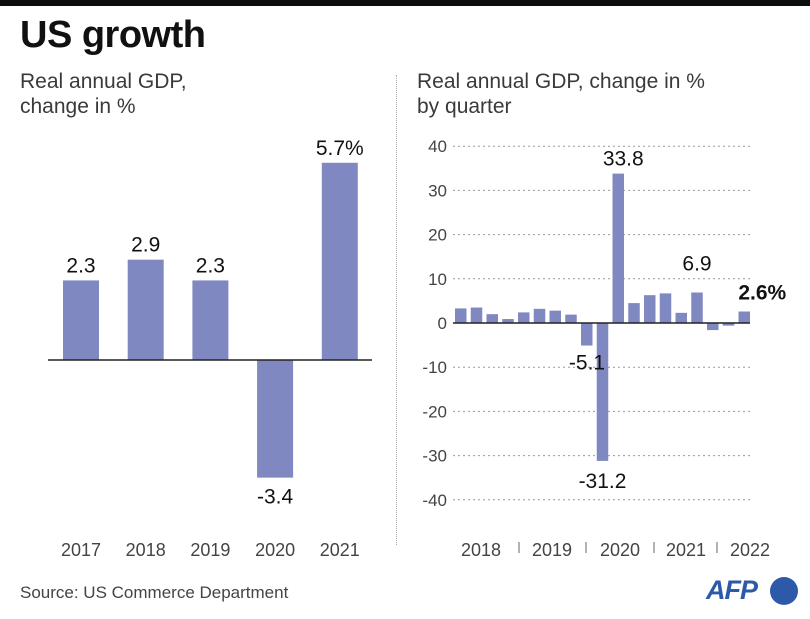  What do you see at coordinates (340, 550) in the screenshot?
I see `annual-x-tick-label: 2021` at bounding box center [340, 550].